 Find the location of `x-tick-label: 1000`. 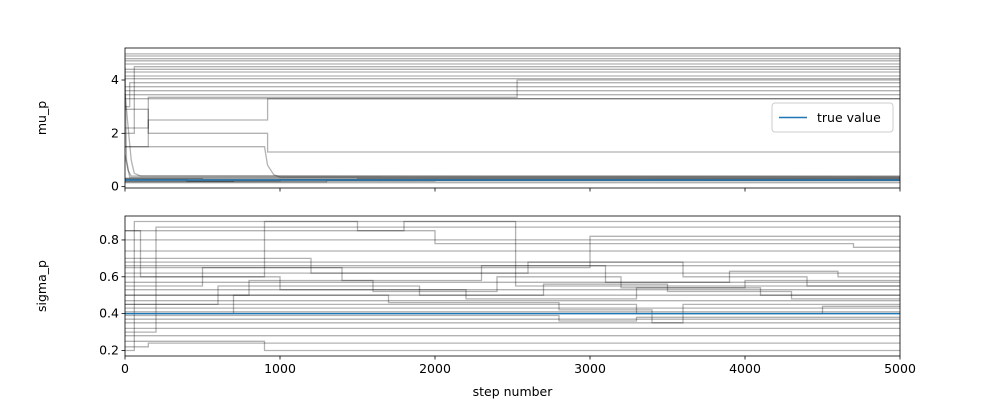

x-tick-label: 1000 is located at coordinates (280, 368).